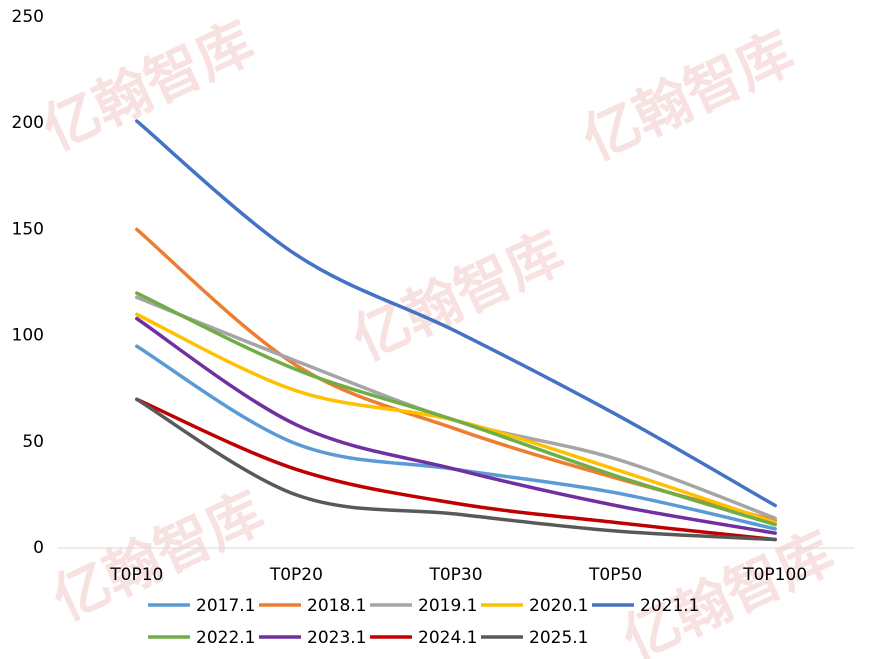 The width and height of the screenshot is (878, 659). Describe the element at coordinates (28, 17) in the screenshot. I see `y-tick-label: 250` at that location.